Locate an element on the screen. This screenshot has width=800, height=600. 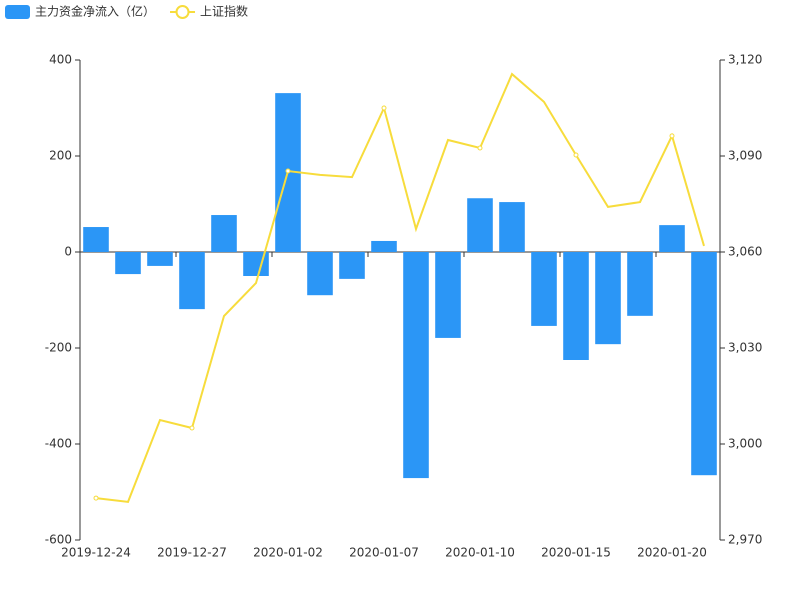
y2-tick-label: 3,060 is located at coordinates (745, 252).